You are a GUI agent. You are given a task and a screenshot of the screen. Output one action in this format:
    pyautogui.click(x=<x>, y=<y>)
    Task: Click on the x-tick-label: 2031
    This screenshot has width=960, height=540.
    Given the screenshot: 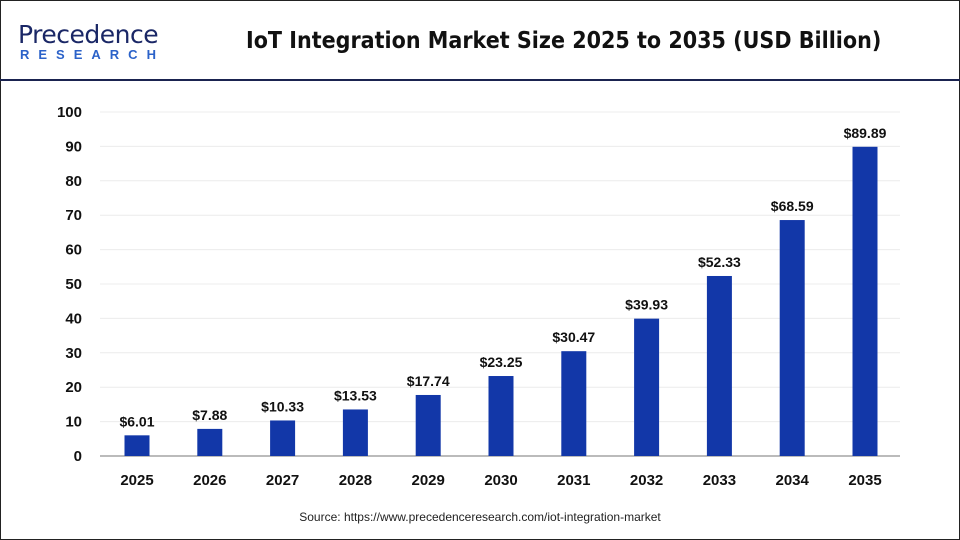 What is the action you would take?
    pyautogui.click(x=573, y=480)
    